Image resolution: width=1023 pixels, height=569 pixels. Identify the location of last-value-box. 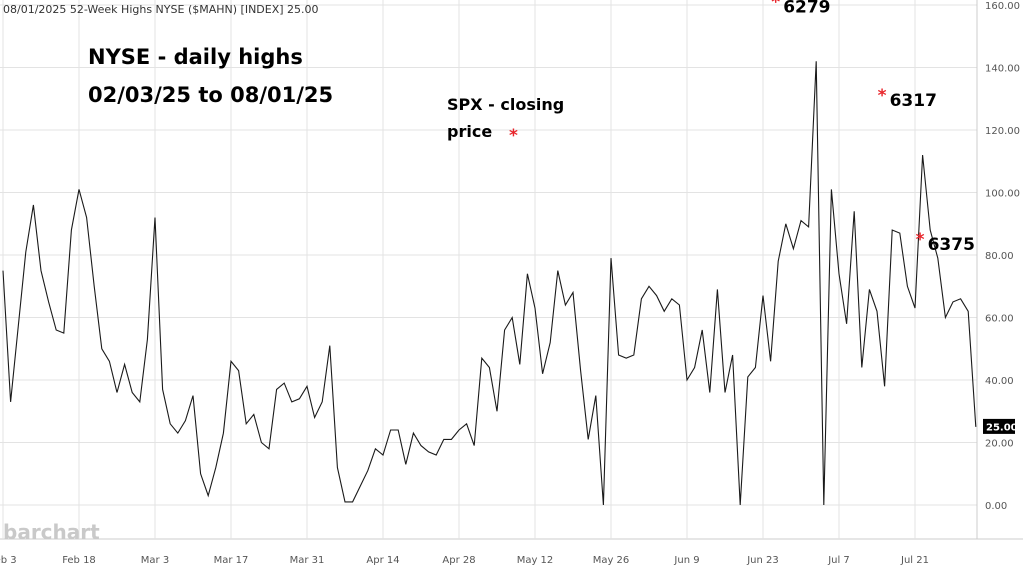
(999, 426).